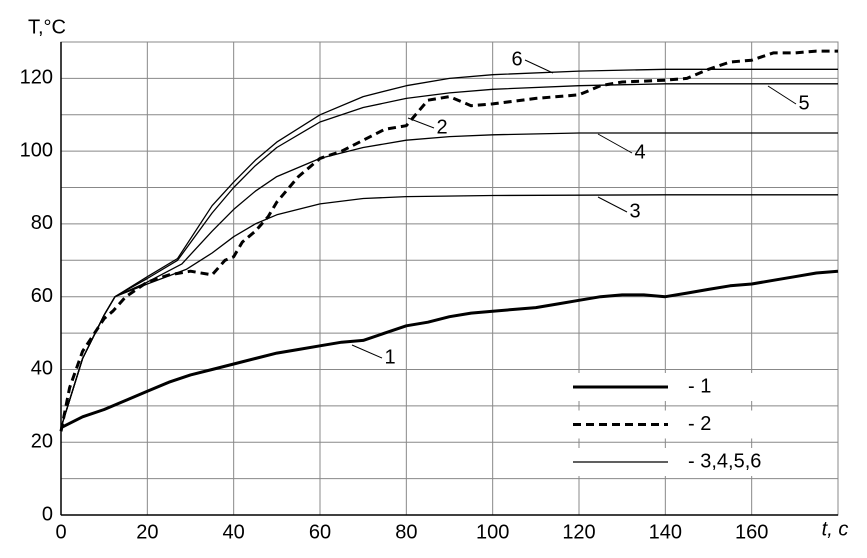 This screenshot has width=867, height=558. What do you see at coordinates (665, 532) in the screenshot?
I see `x-tick-label: 140` at bounding box center [665, 532].